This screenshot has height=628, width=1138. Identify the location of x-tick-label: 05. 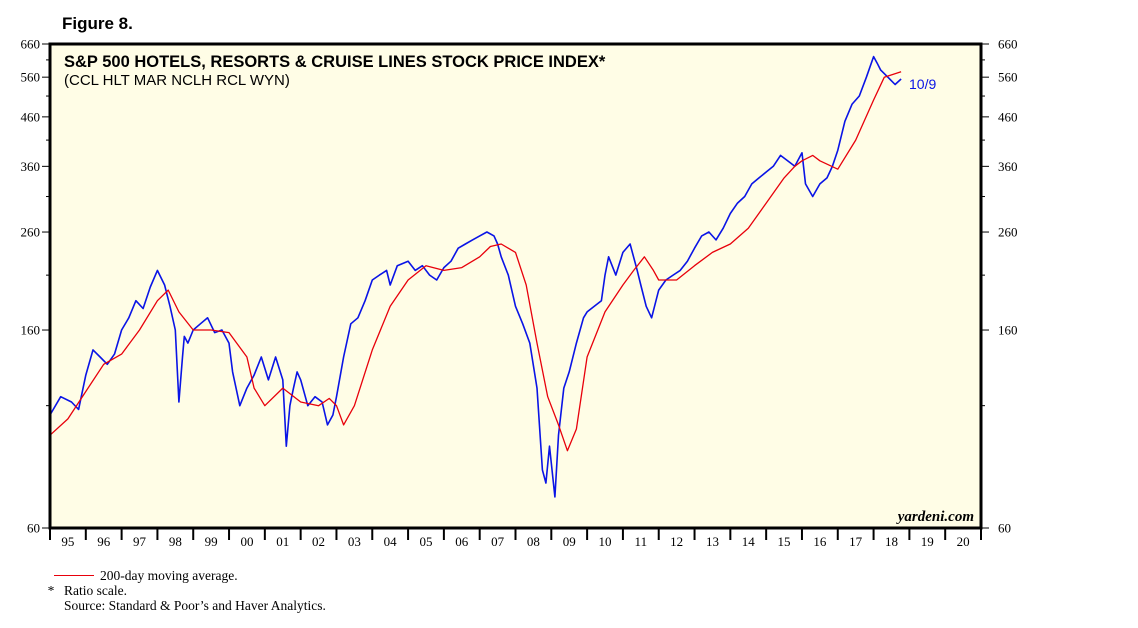
(425, 541).